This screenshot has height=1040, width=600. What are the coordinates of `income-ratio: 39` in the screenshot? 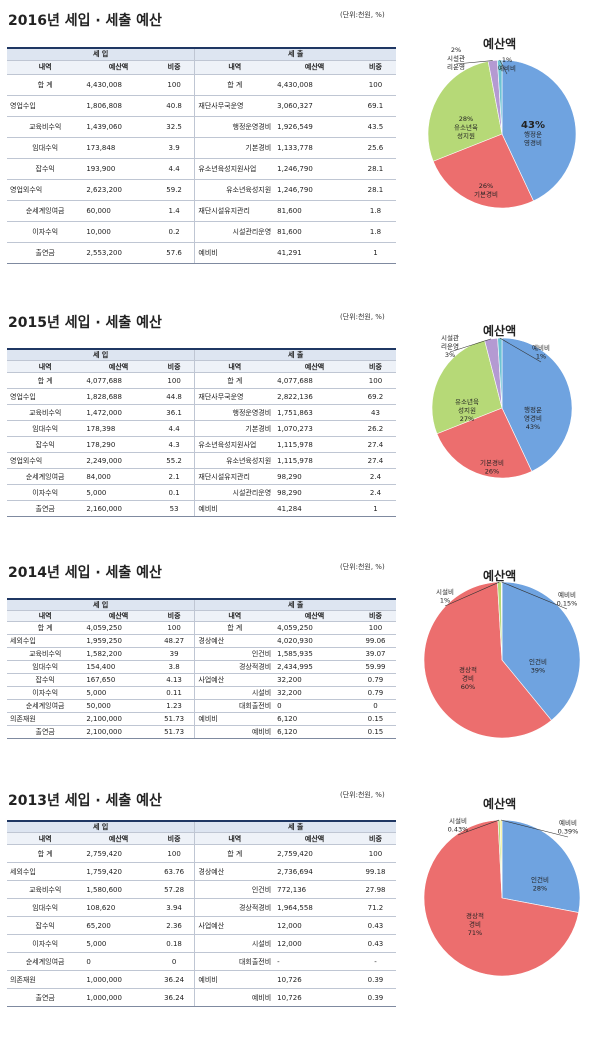 It's located at (174, 654).